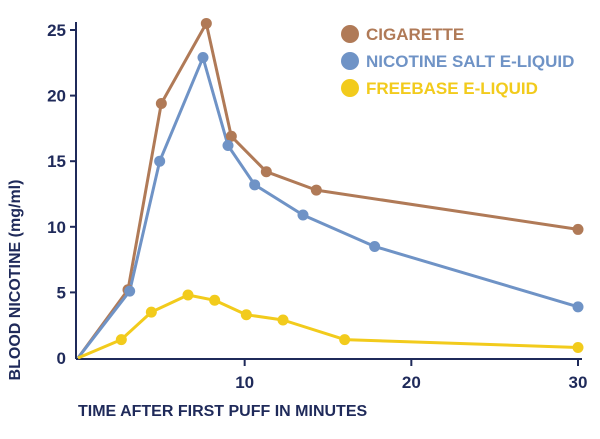 This screenshot has height=439, width=600. What do you see at coordinates (223, 411) in the screenshot?
I see `x-axis-title: TIME AFTER FIRST PUFF IN MINUTES` at bounding box center [223, 411].